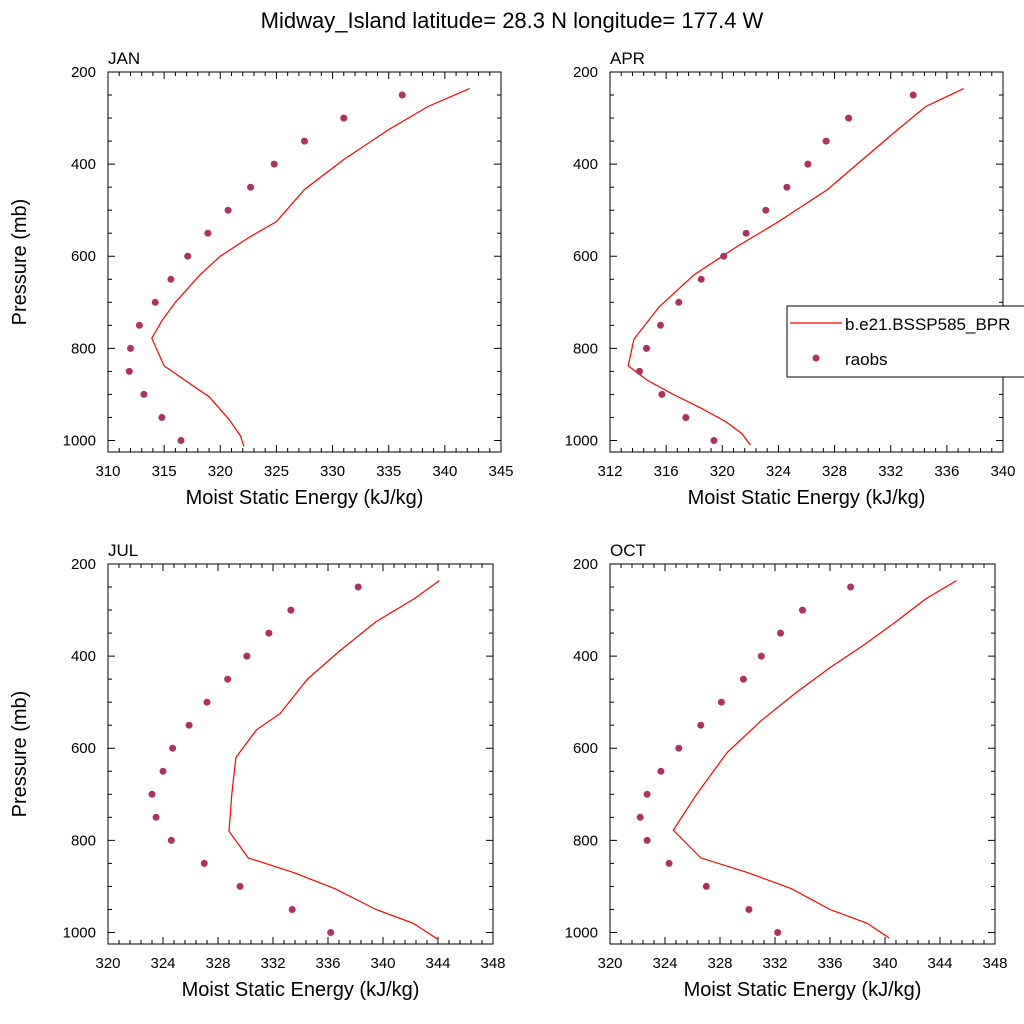 Image resolution: width=1024 pixels, height=1024 pixels. I want to click on legend-obs-marker, so click(816, 358).